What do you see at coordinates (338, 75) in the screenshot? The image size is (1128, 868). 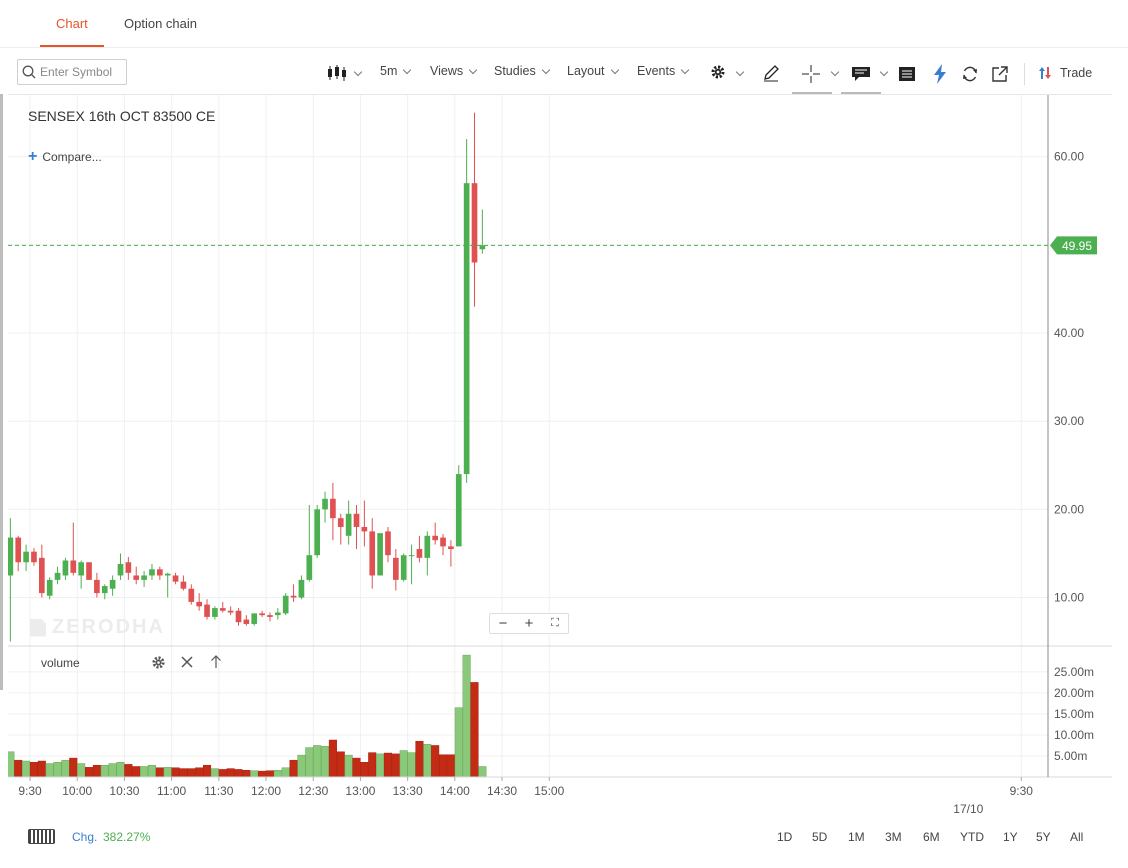 I see `chart-type-button` at bounding box center [338, 75].